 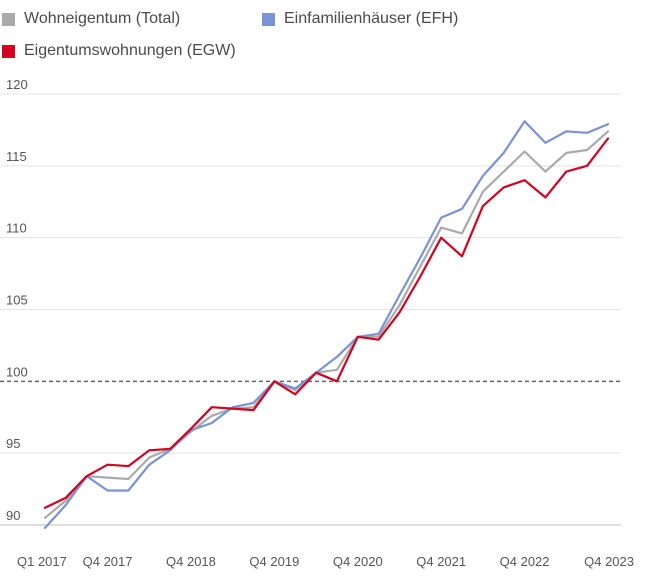 I want to click on x-tick-label-q4-2019: Q4 2019, so click(x=274, y=561).